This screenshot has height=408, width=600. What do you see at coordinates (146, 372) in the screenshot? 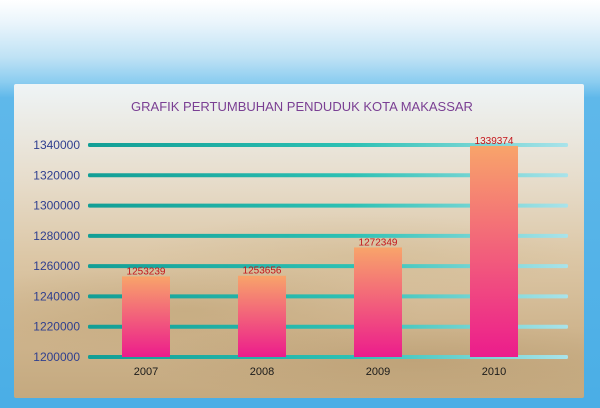
I see `x-tick-label: 2007` at bounding box center [146, 372].